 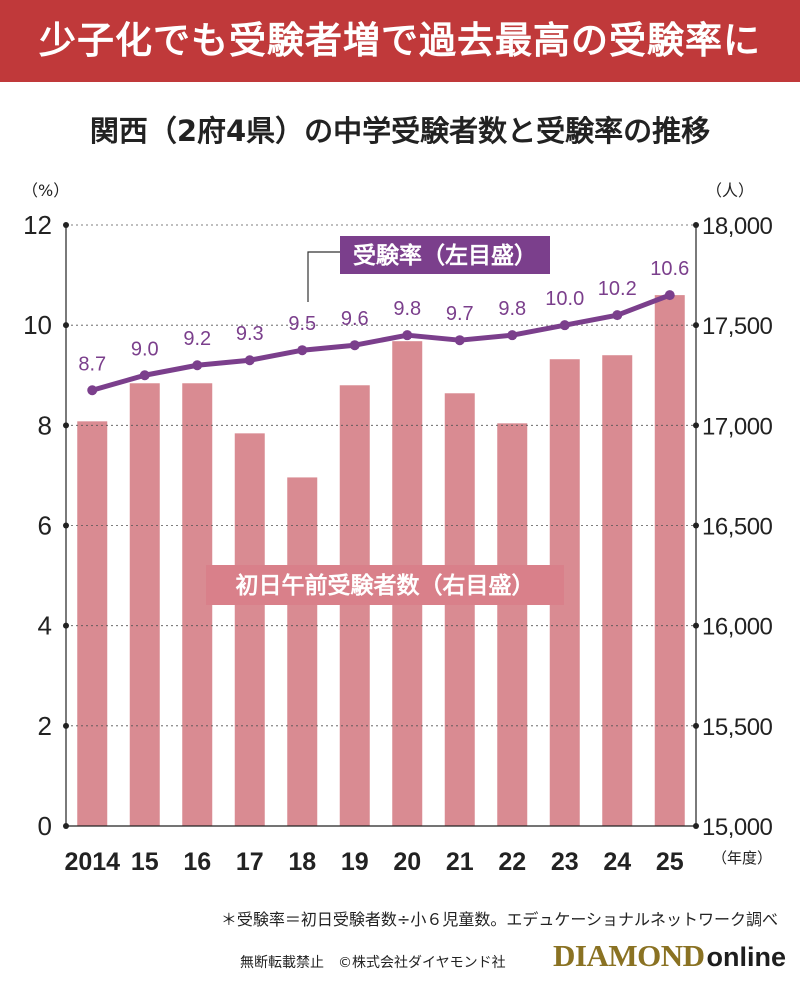 What do you see at coordinates (737, 727) in the screenshot?
I see `right-tick-label: 15,500` at bounding box center [737, 727].